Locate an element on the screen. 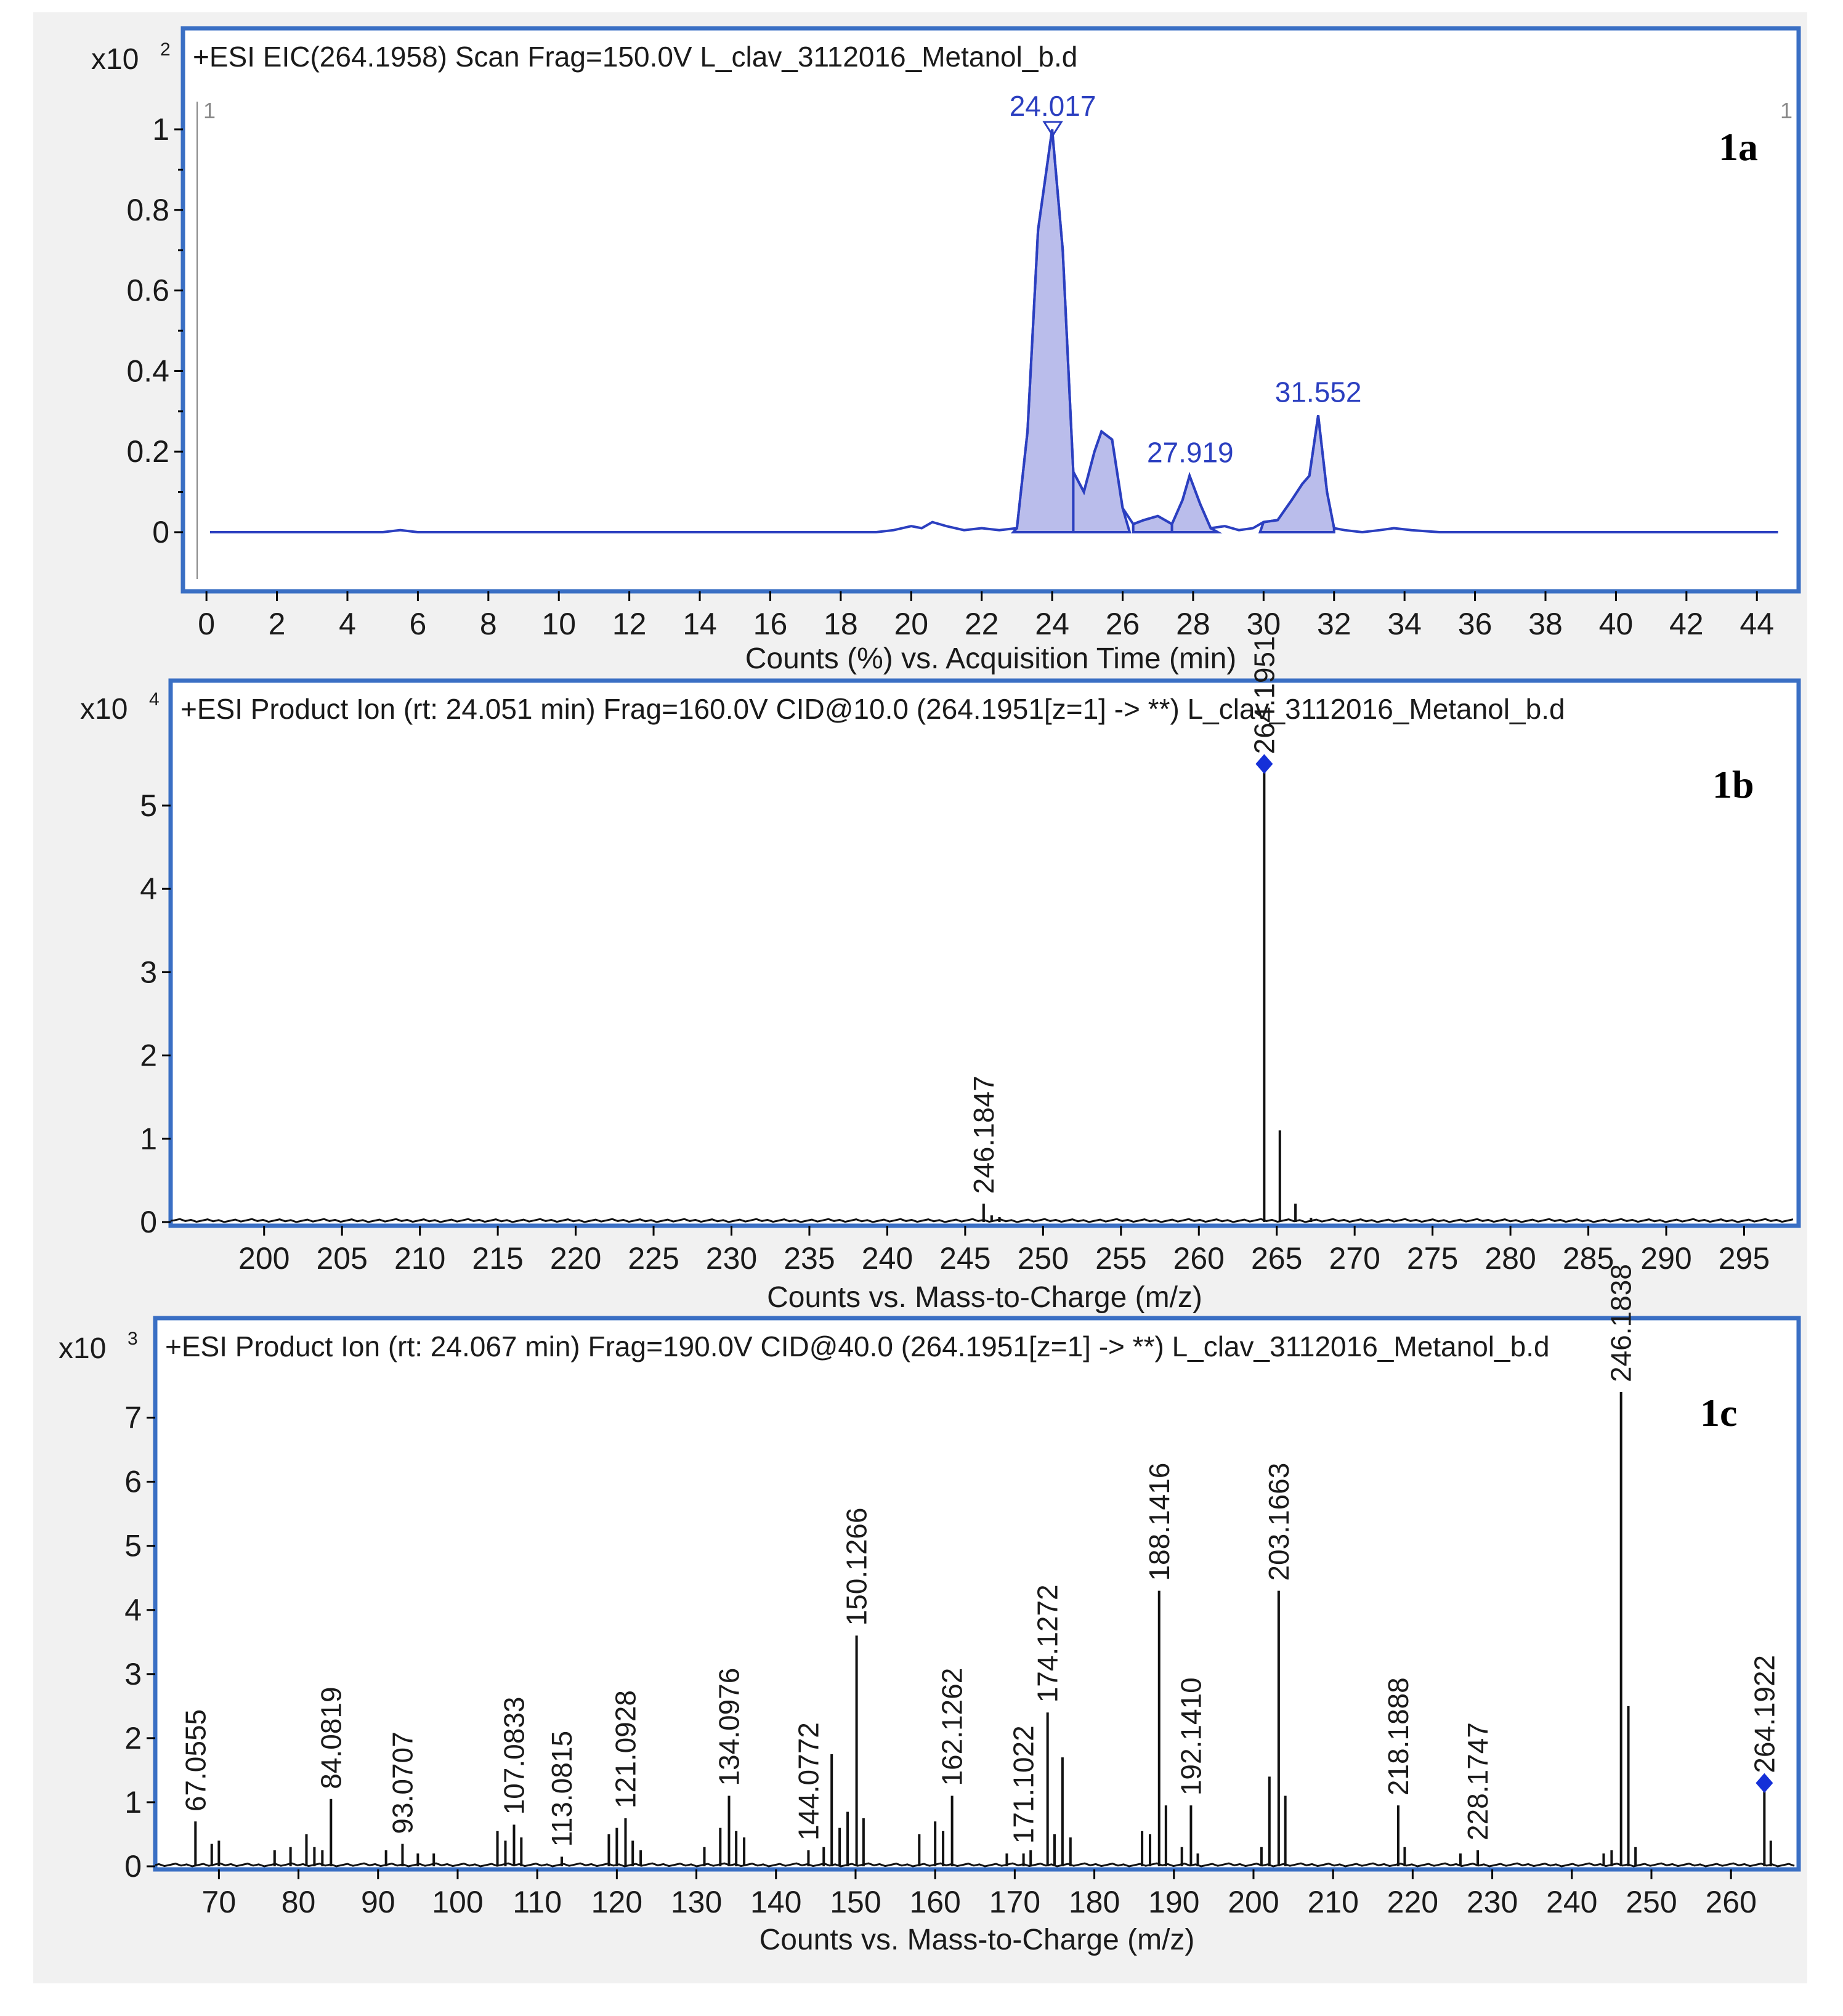 This screenshot has width=1843, height=2016. y-tick-label: 0.2 is located at coordinates (147, 451).